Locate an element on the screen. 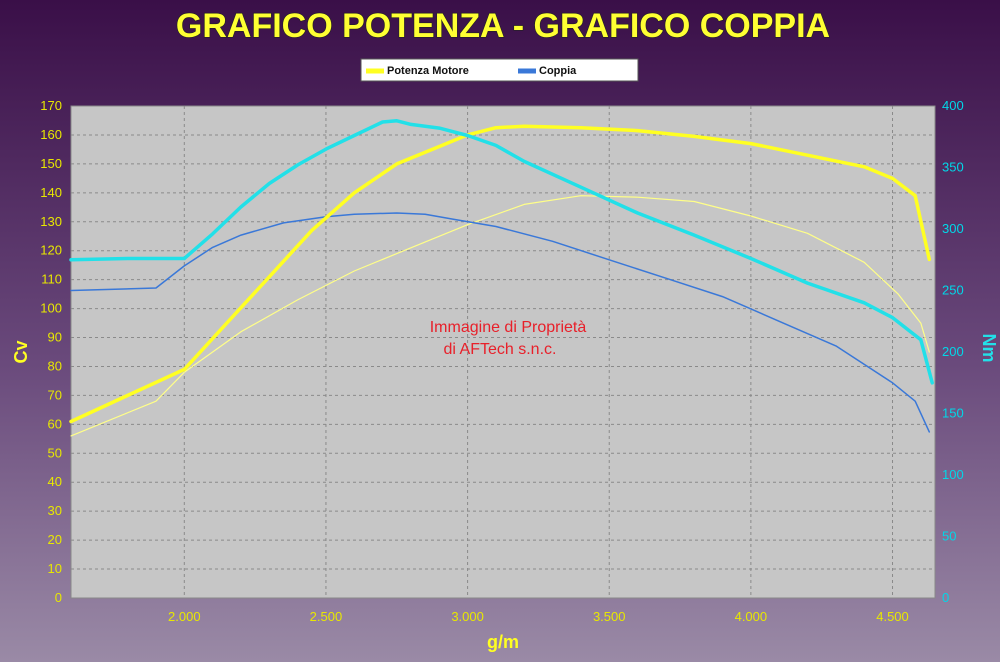 The height and width of the screenshot is (662, 1000). y-right-ticks: 0 50 100 150 200 250 300 350 400 is located at coordinates (953, 351).